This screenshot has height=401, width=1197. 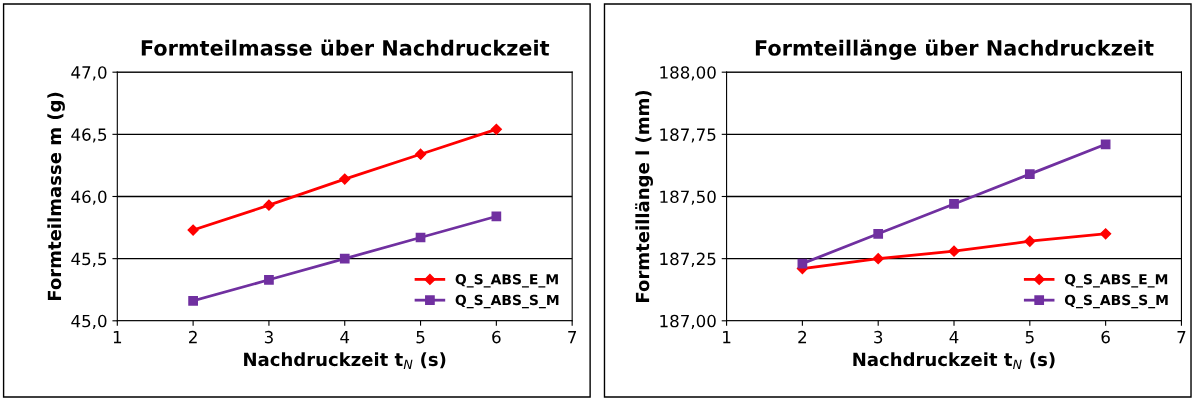 What do you see at coordinates (688, 322) in the screenshot?
I see `y-tick-label: 187,00` at bounding box center [688, 322].